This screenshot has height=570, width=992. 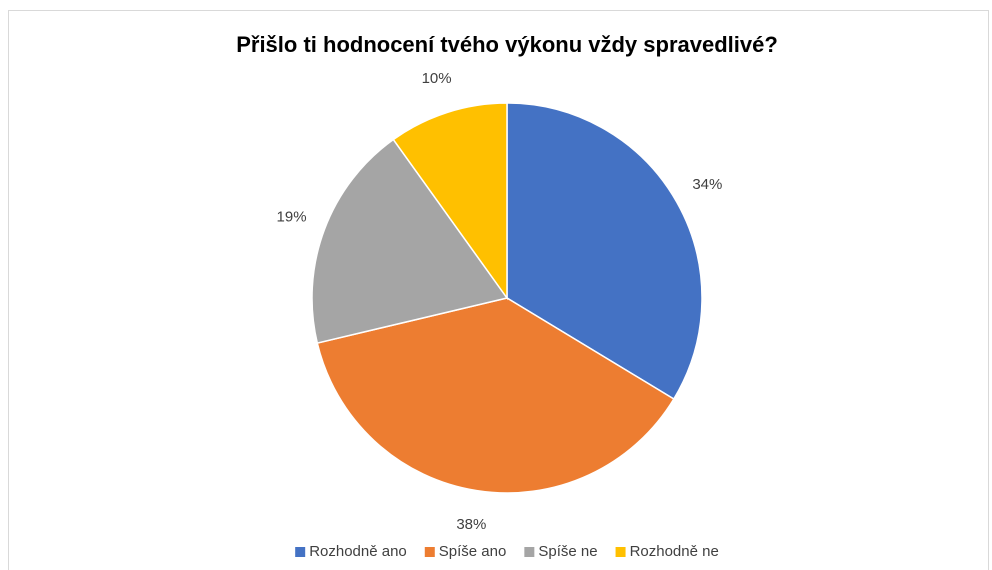 What do you see at coordinates (292, 216) in the screenshot?
I see `data-label: 19%` at bounding box center [292, 216].